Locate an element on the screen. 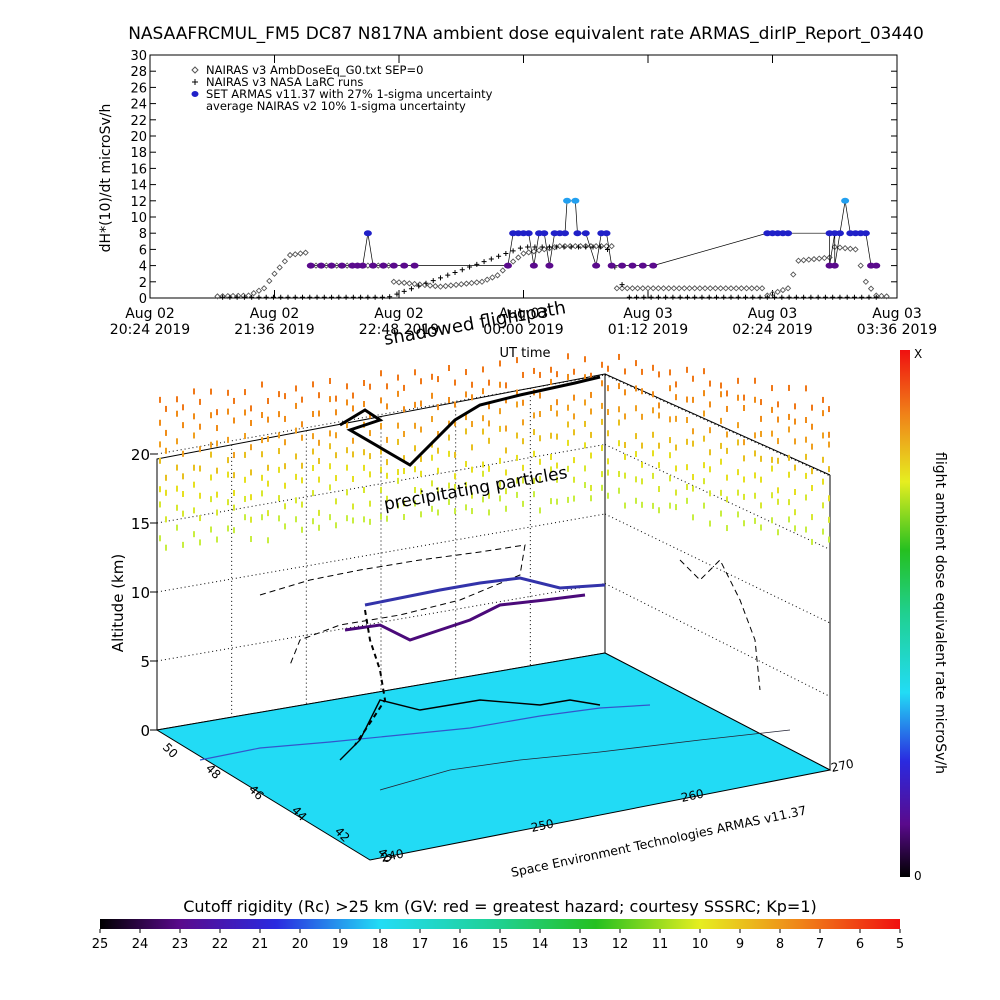 This screenshot has height=1000, width=1000. rigidity-tick-label: 16 is located at coordinates (460, 944).